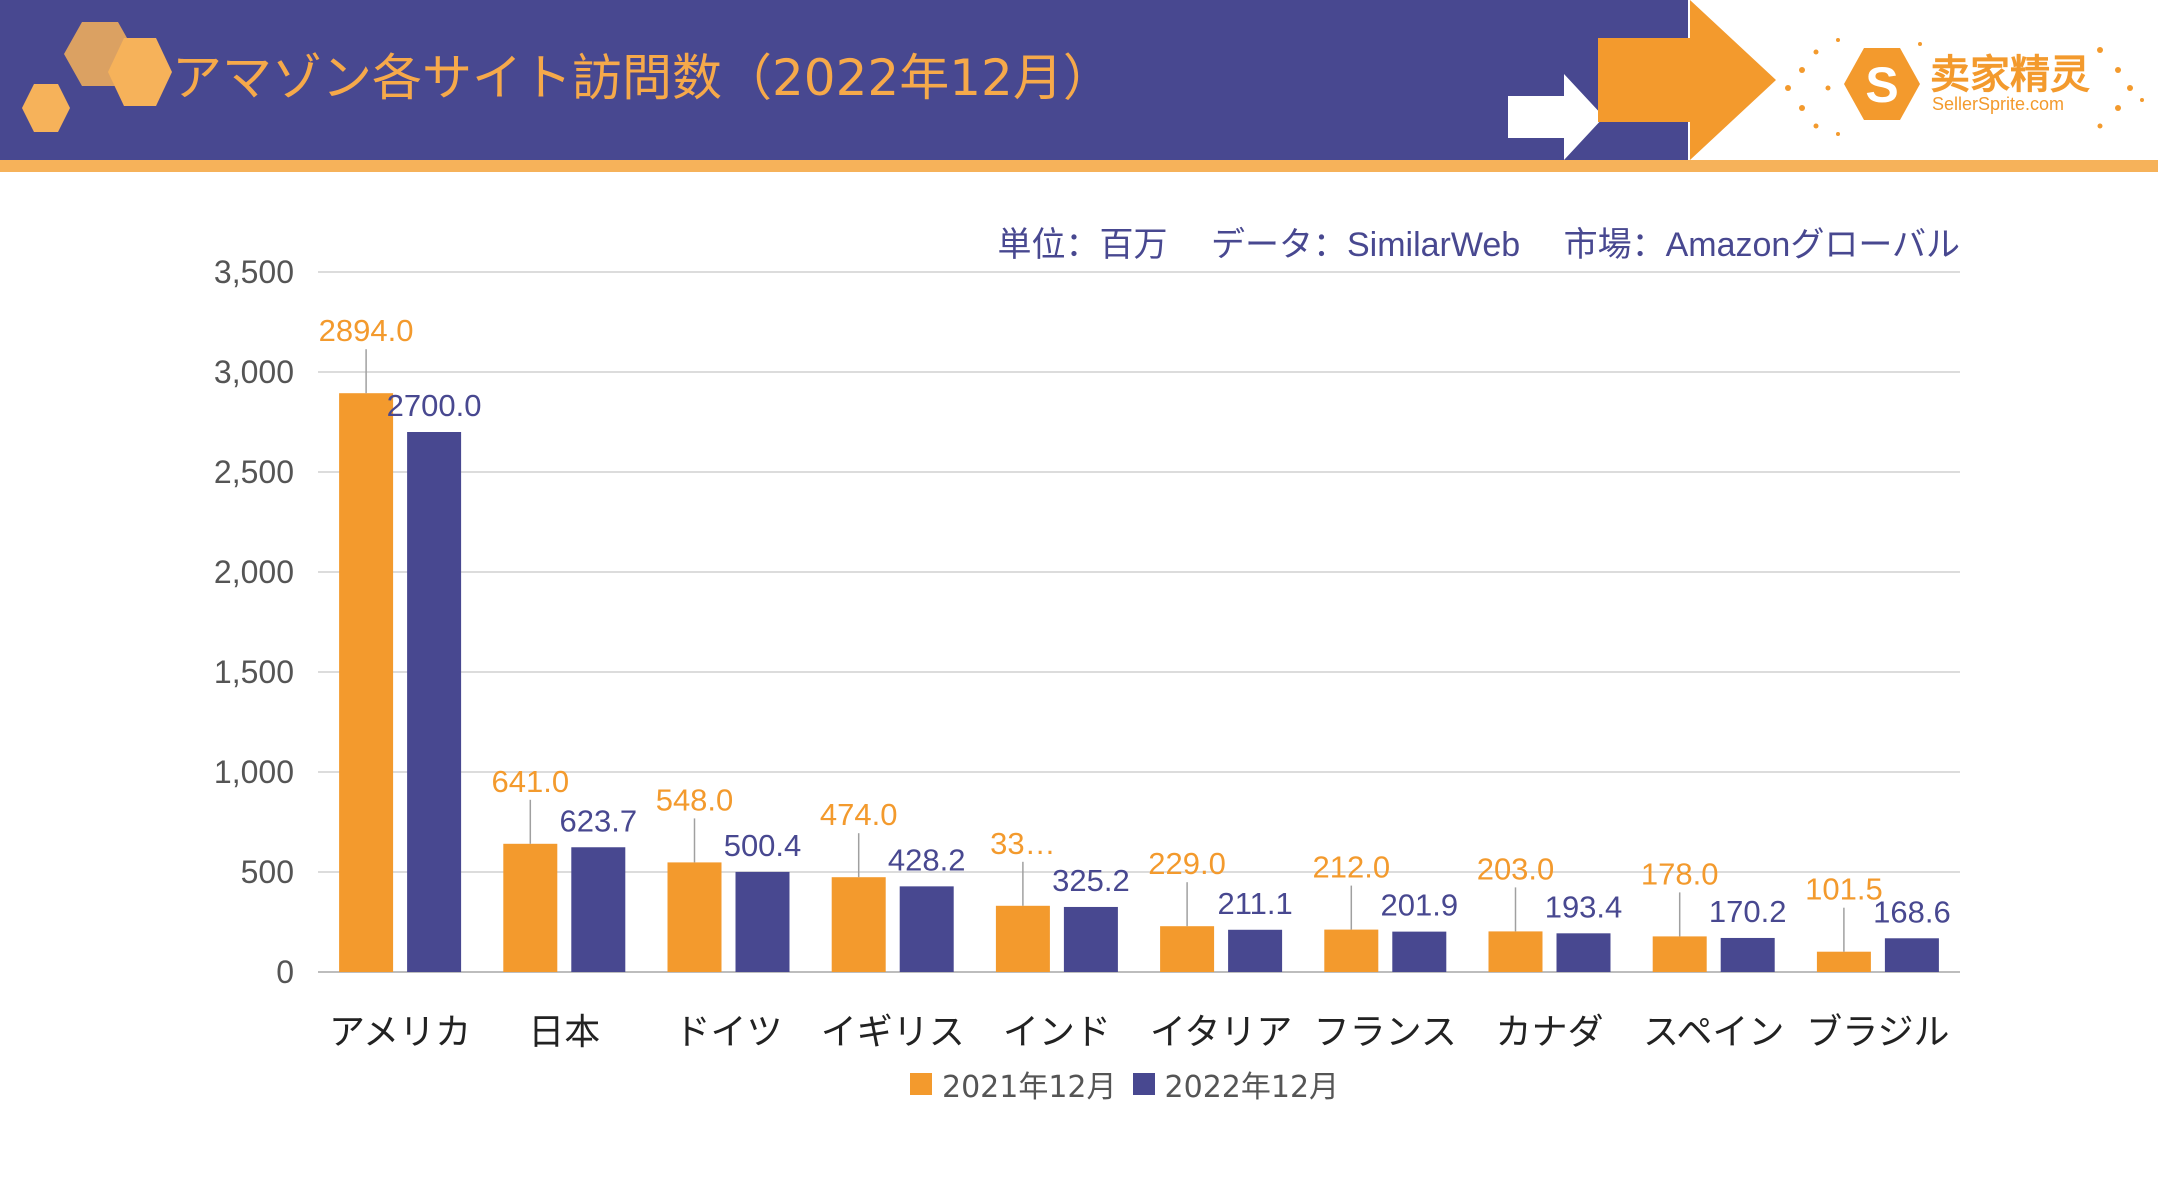 The image size is (2158, 1194). Describe the element at coordinates (1680, 873) in the screenshot. I see `data-label-2021: 178.0` at that location.